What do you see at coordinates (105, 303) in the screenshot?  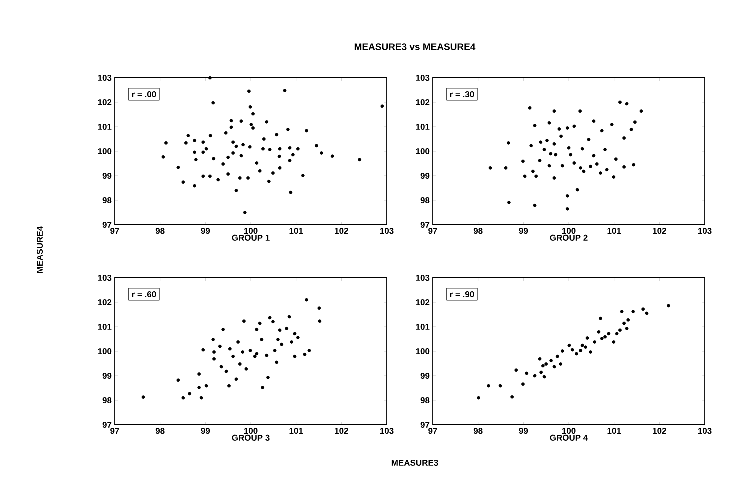 I see `y-tick-label: 102` at bounding box center [105, 303].